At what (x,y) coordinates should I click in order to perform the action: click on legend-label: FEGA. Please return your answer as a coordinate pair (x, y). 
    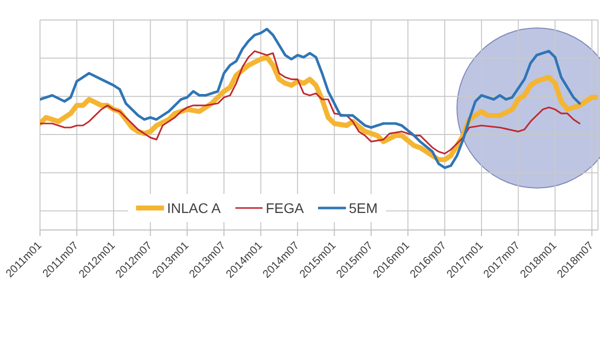
    Looking at the image, I should click on (285, 208).